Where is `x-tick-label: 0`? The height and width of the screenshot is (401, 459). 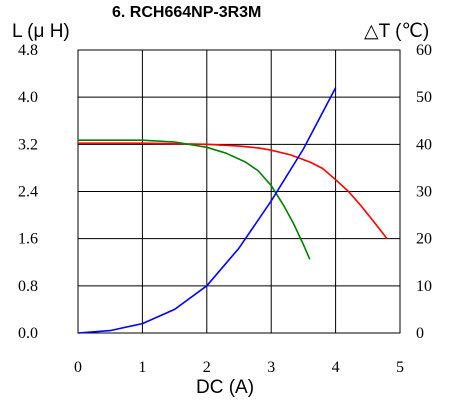 x-tick-label: 0 is located at coordinates (78, 367).